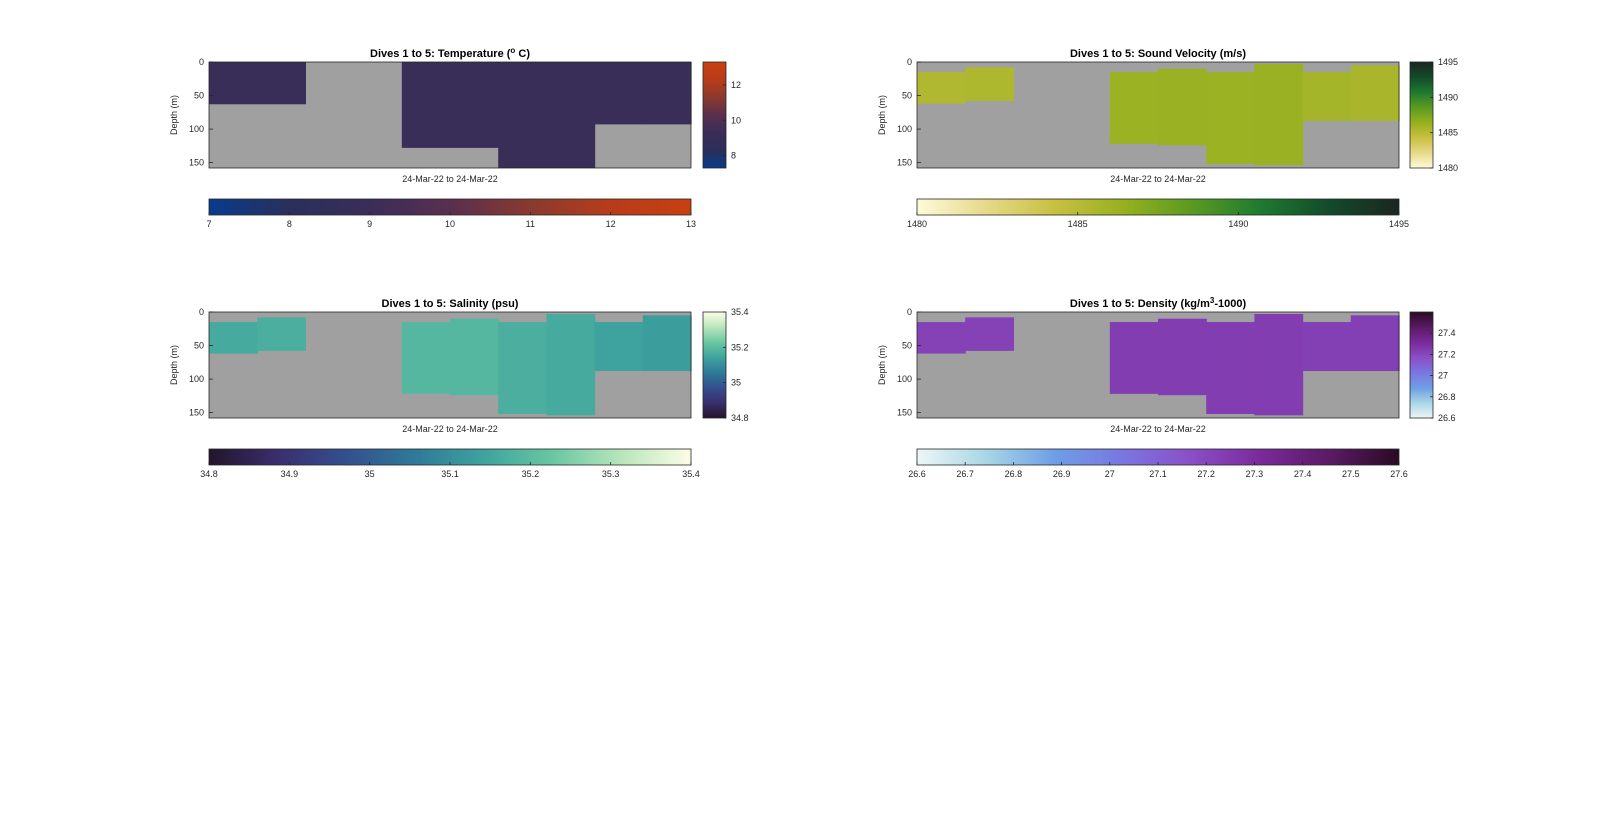  I want to click on colorbar-bottom-tick-label: 26.6, so click(917, 474).